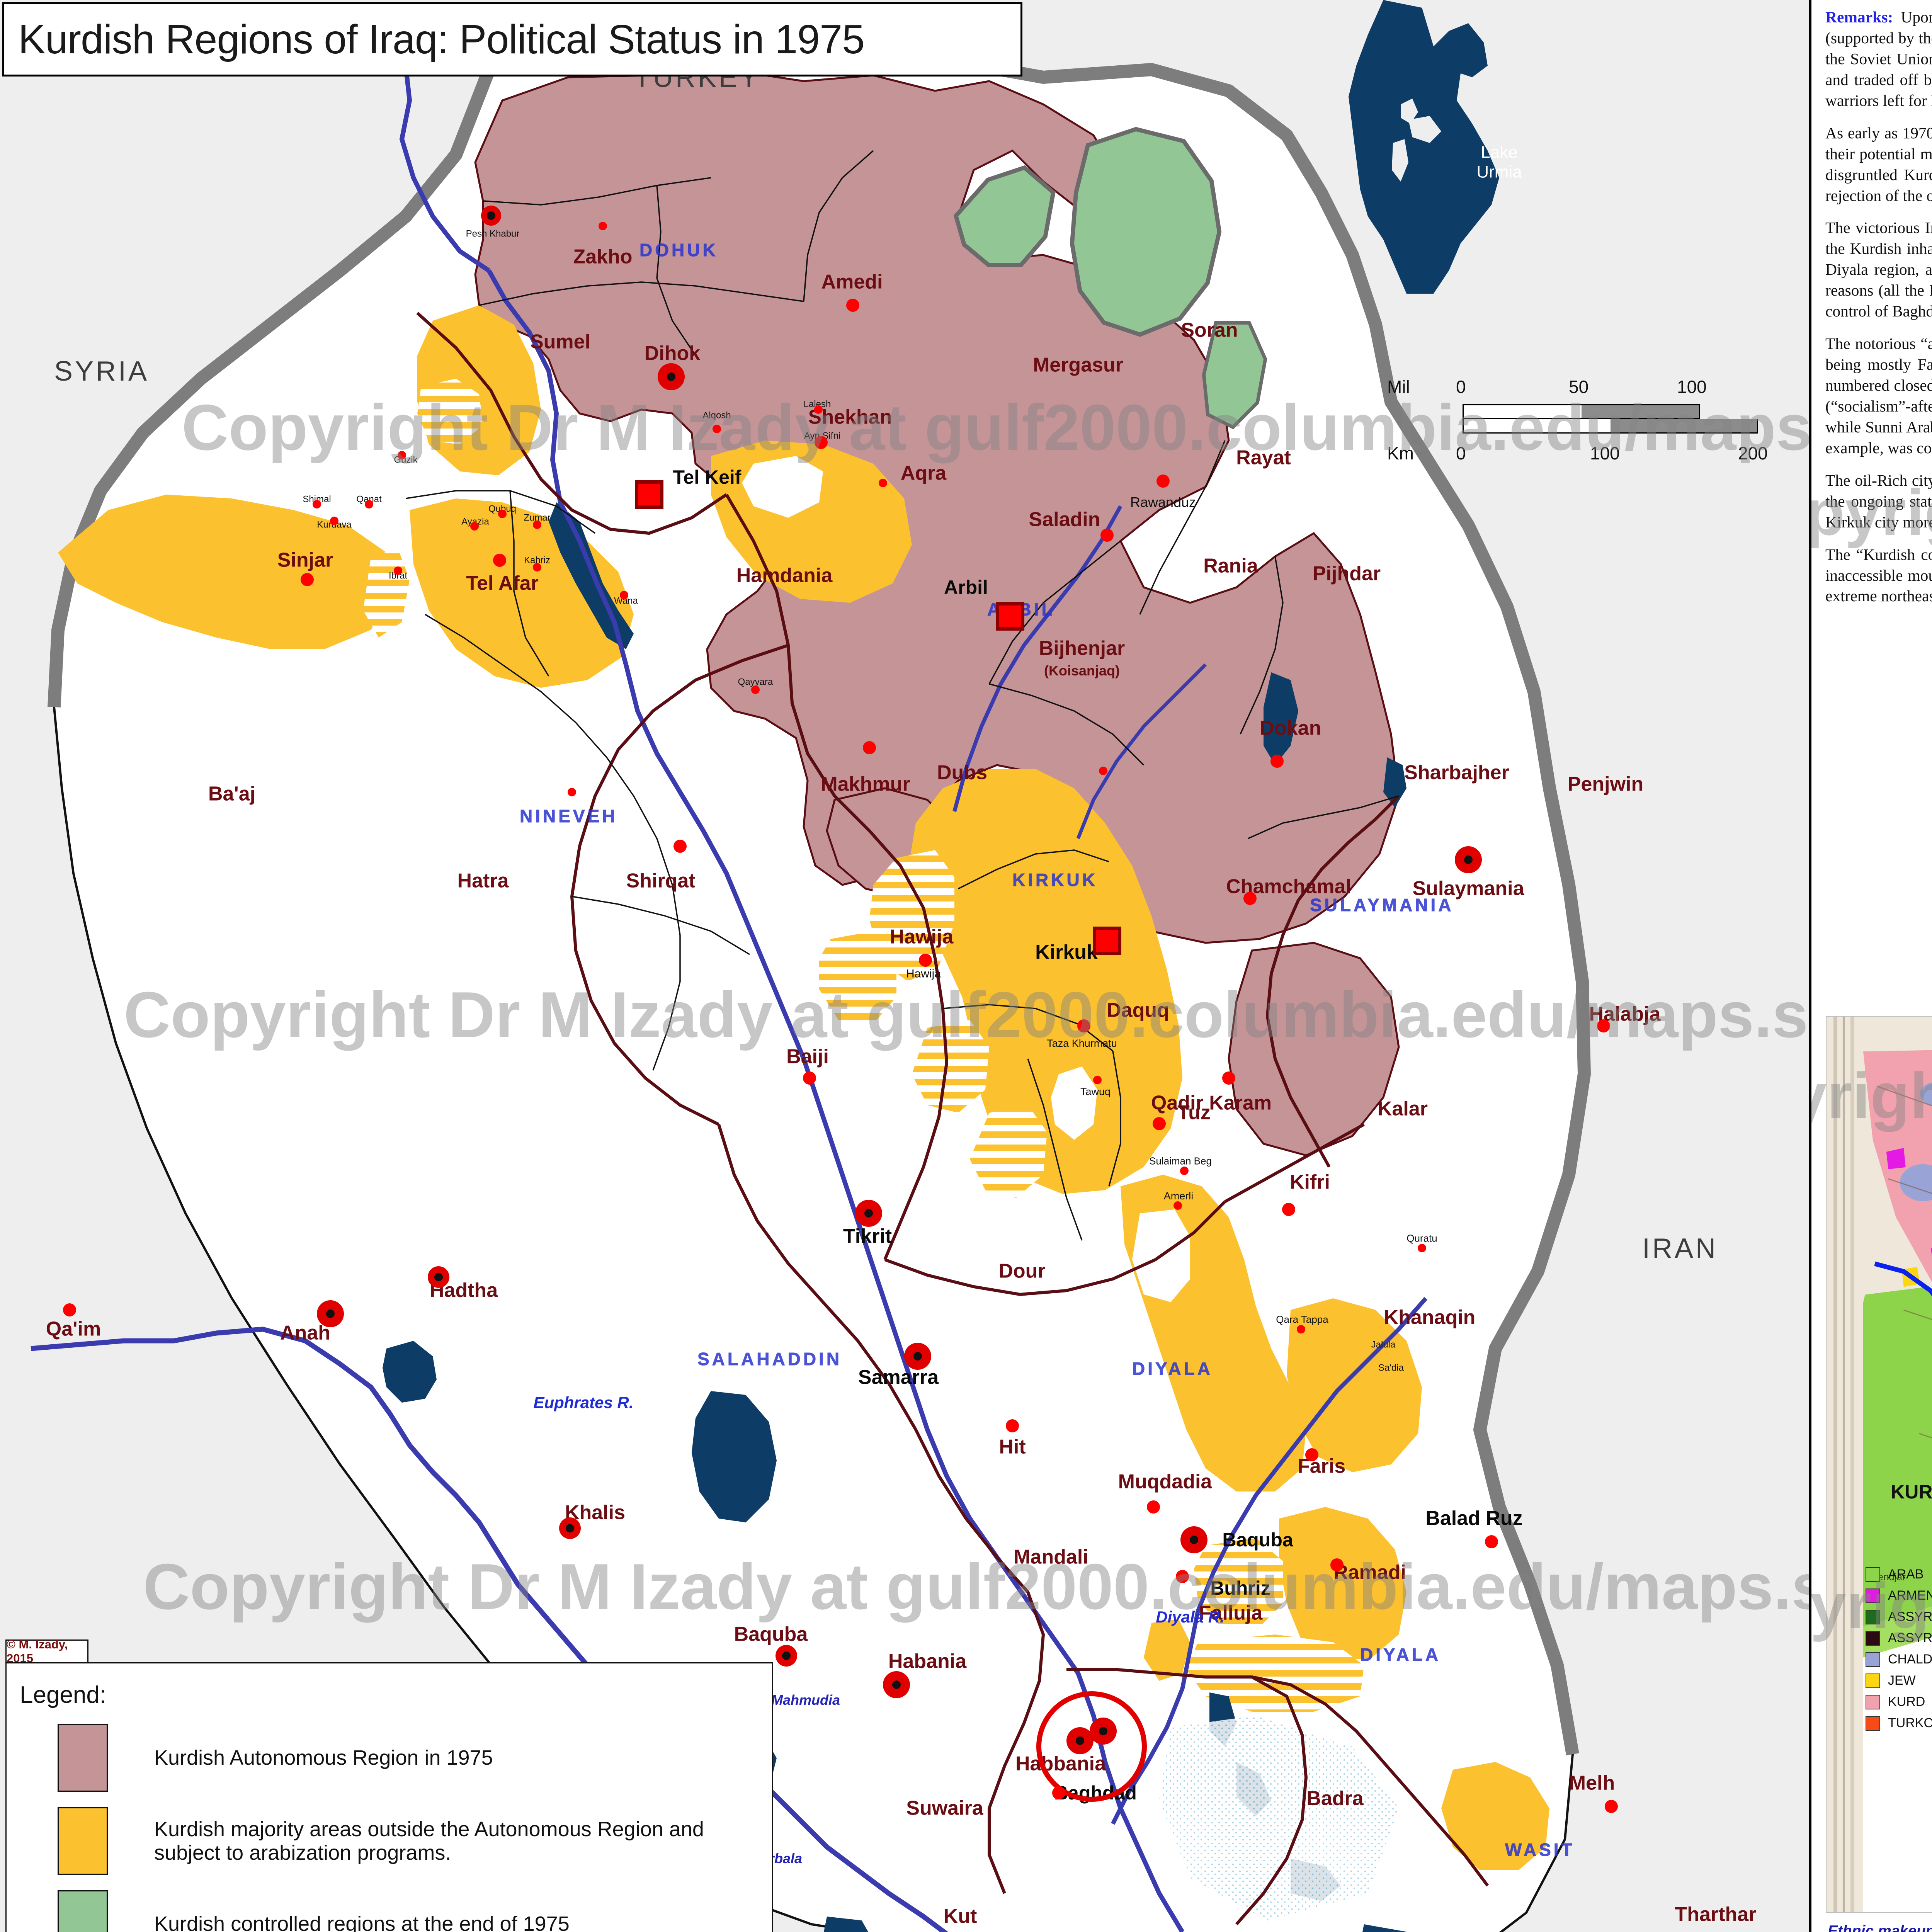 The width and height of the screenshot is (1932, 1932). I want to click on city-marker-dihok, so click(671, 376).